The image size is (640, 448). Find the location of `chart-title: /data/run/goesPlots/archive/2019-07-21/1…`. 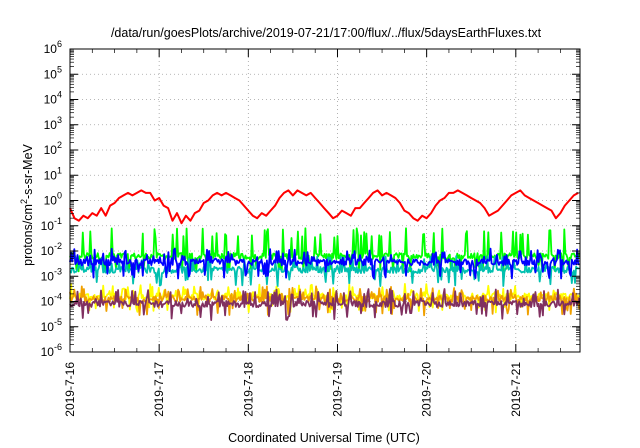

chart-title: /data/run/goesPlots/archive/2019-07-21/1… is located at coordinates (326, 33).